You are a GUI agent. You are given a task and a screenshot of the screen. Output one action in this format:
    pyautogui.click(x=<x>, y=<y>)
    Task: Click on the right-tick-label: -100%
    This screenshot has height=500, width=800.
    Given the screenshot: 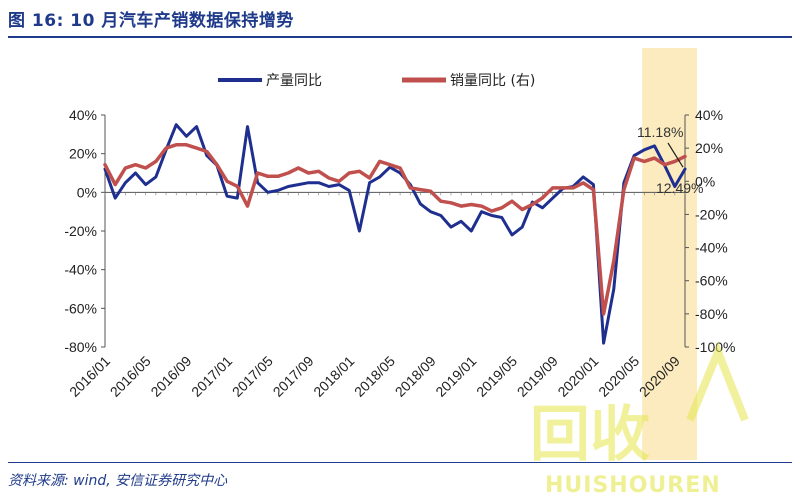 What is the action you would take?
    pyautogui.click(x=715, y=347)
    